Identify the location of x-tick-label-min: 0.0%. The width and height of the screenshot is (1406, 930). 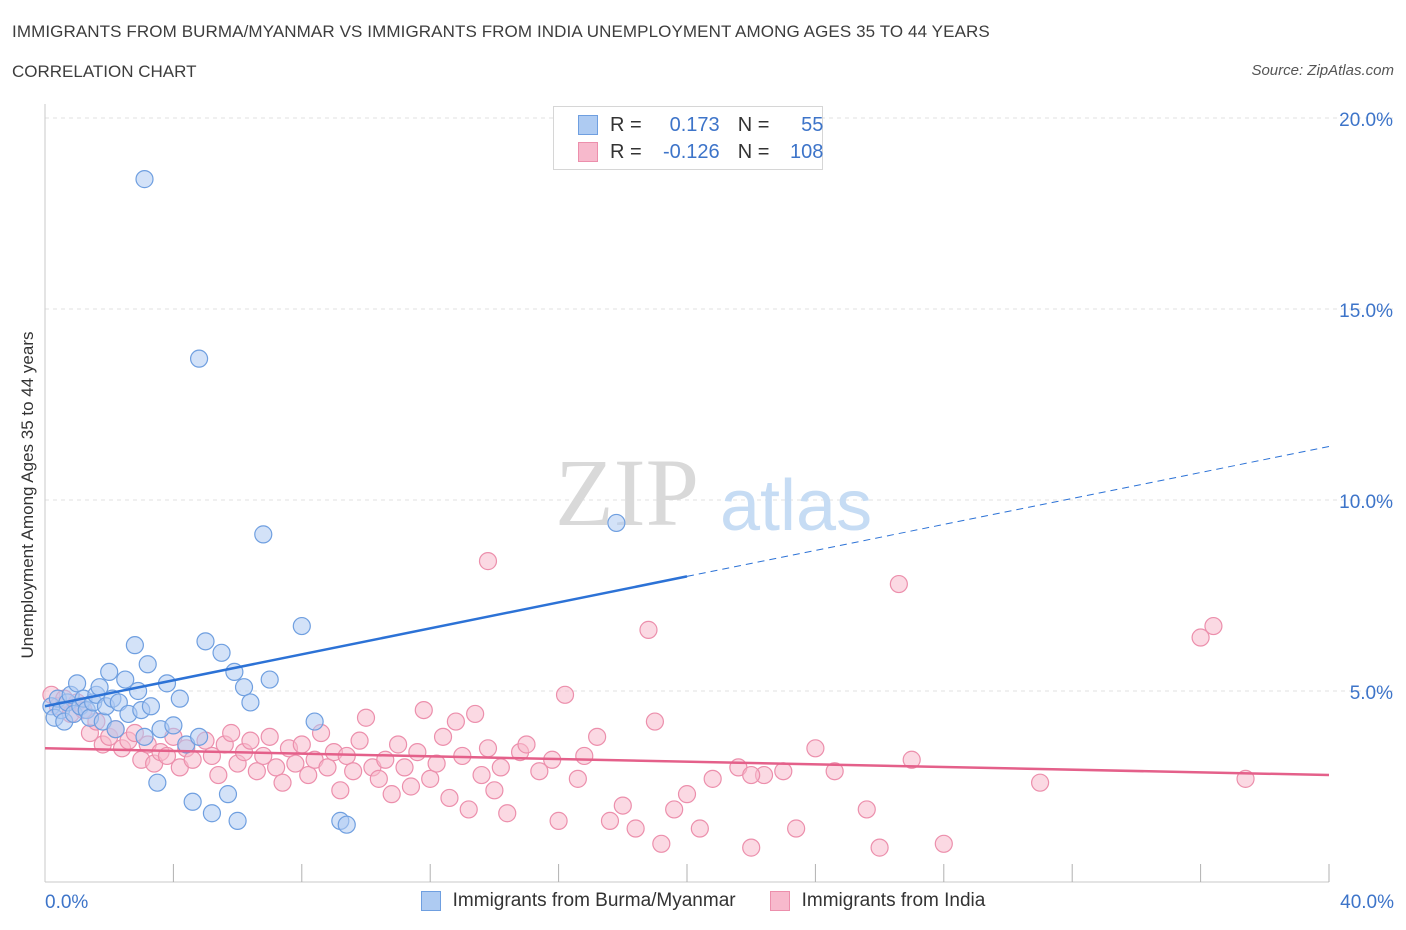
(66, 902).